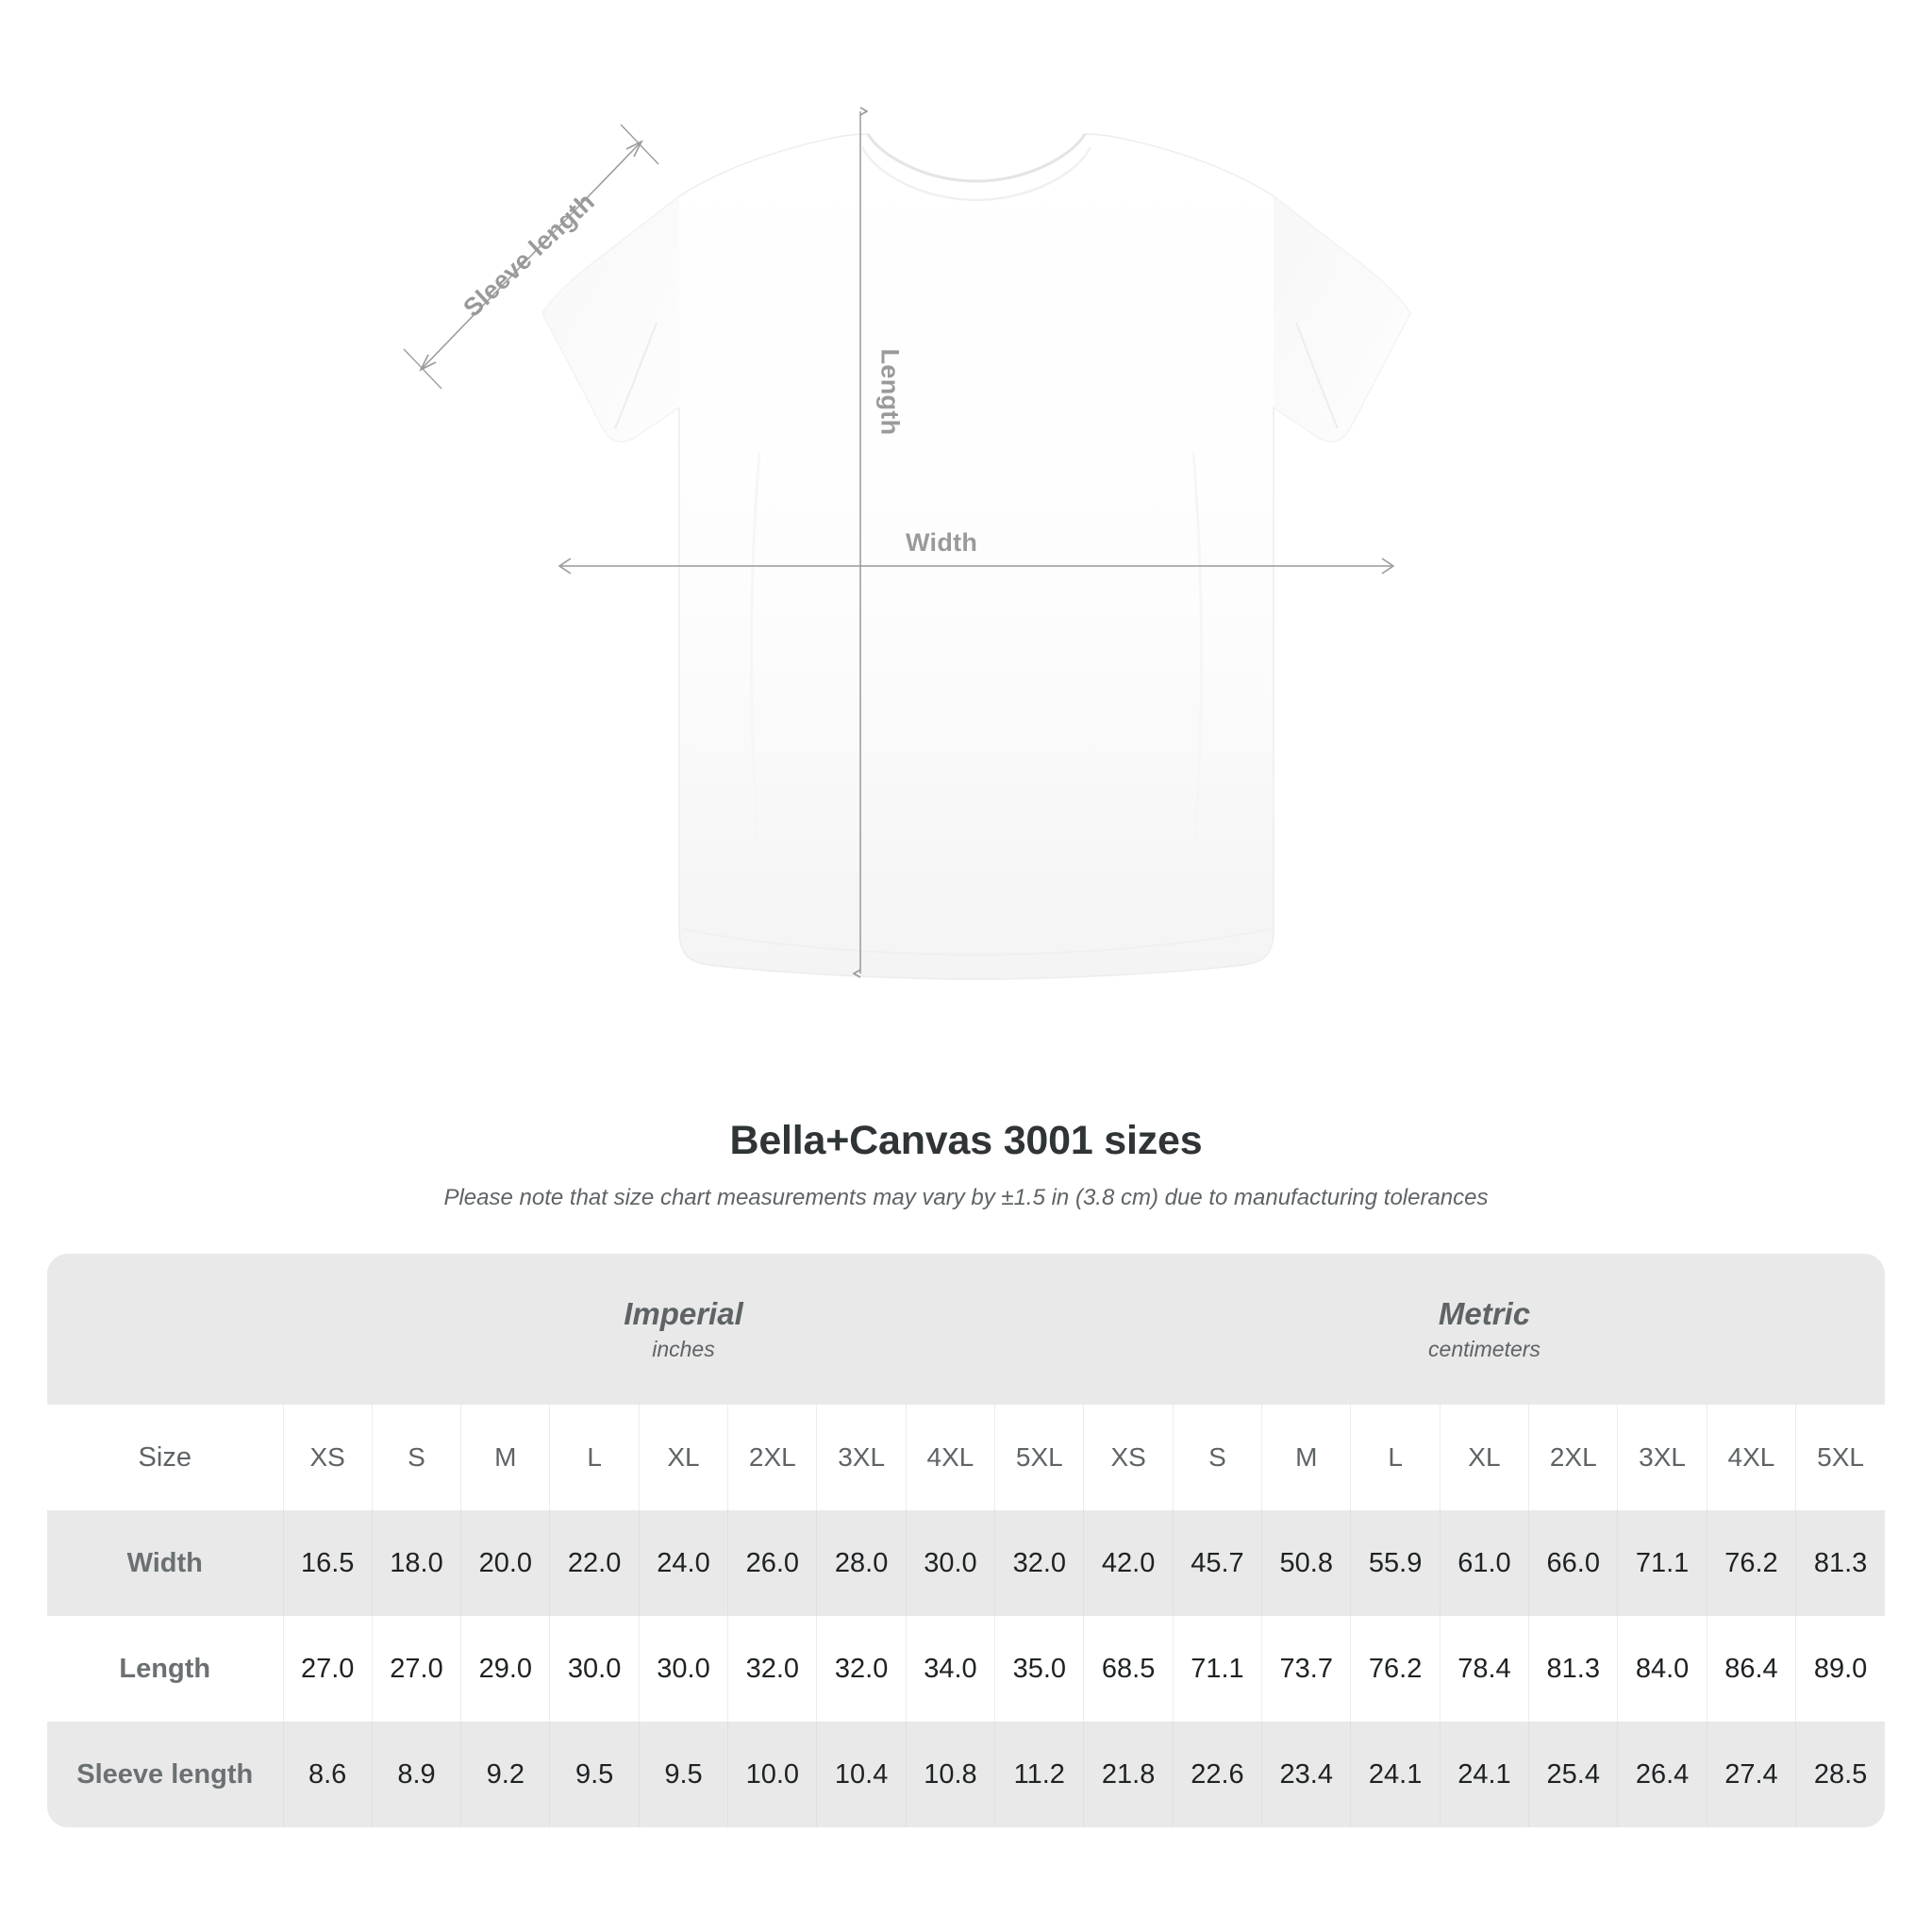  I want to click on measurement-cell: 68.5, so click(1128, 1669).